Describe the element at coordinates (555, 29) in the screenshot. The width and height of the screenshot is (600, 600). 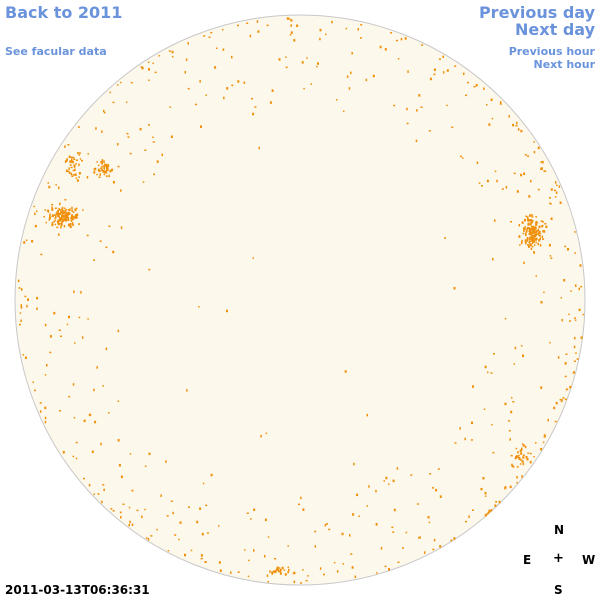
I see `next-day-link: Next day` at that location.